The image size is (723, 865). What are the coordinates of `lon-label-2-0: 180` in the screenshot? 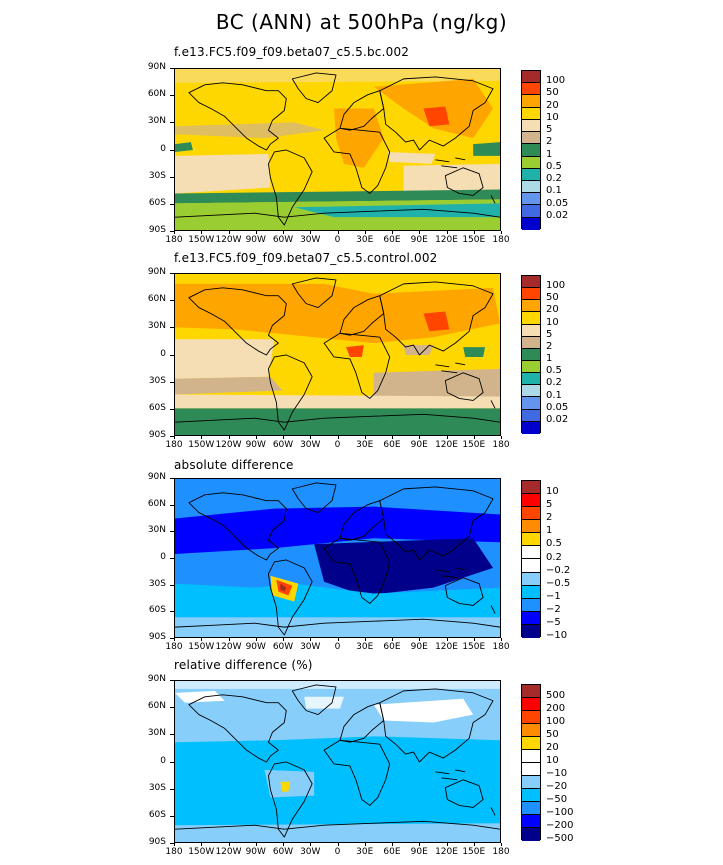 It's located at (174, 445).